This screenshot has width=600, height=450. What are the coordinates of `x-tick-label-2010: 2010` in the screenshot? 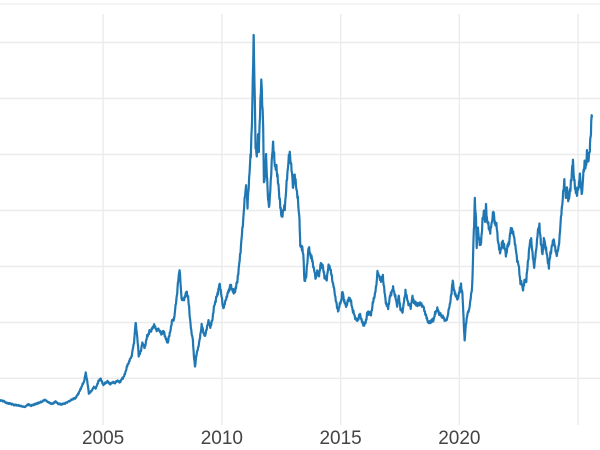 It's located at (221, 438).